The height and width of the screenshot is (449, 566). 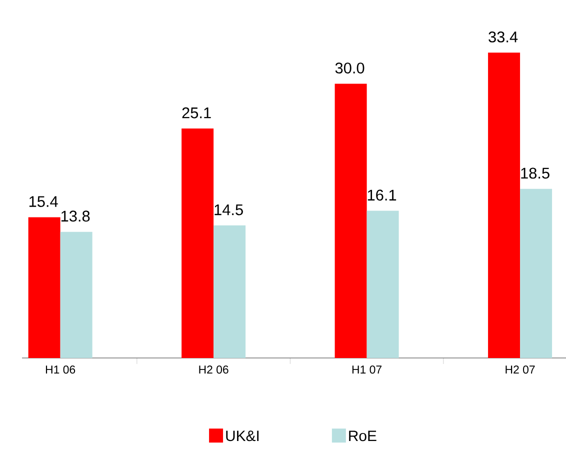 I want to click on data-label: 13.8, so click(x=75, y=216).